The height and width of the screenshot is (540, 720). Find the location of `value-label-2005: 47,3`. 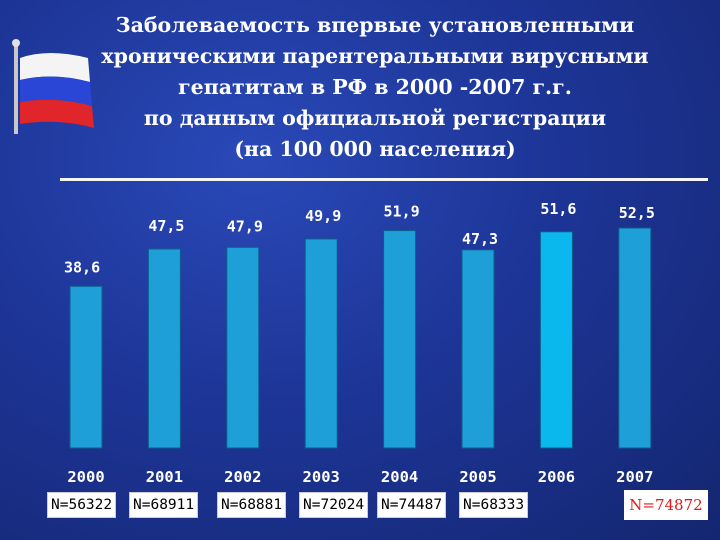

value-label-2005: 47,3 is located at coordinates (480, 239).